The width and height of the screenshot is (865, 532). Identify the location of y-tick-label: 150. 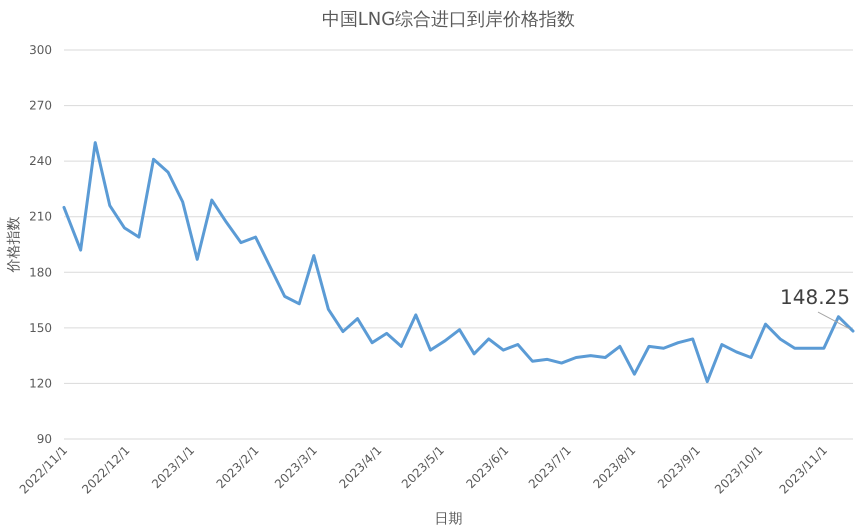
(40, 327).